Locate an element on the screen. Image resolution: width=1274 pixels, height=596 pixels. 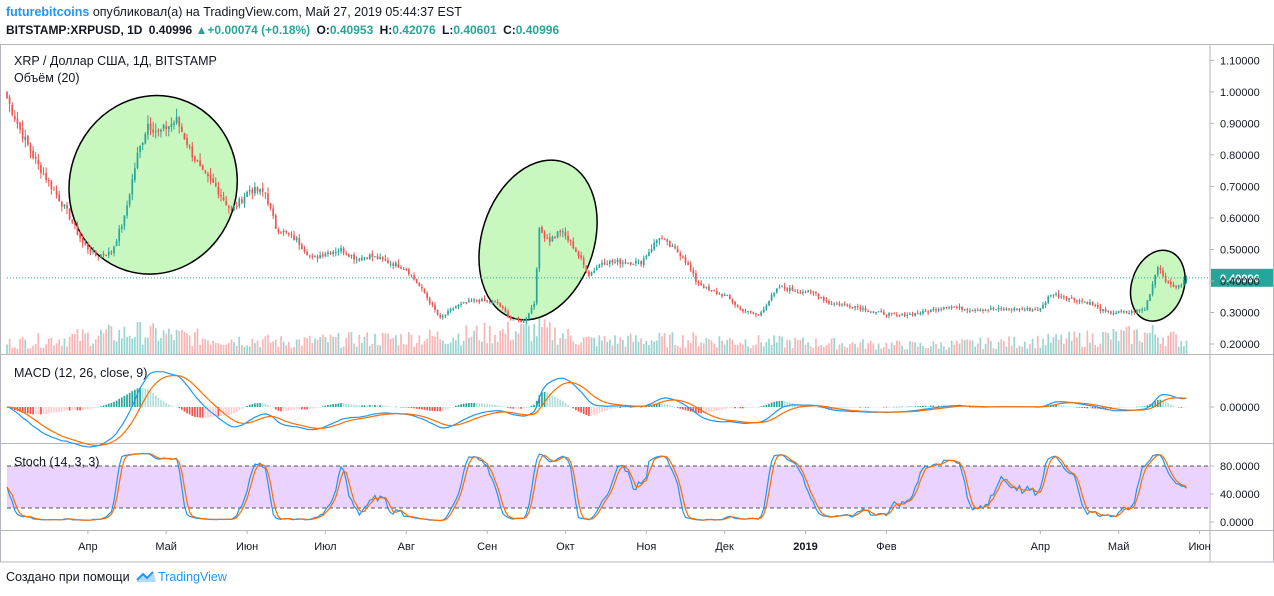
macd-tick-label: 0.00000 is located at coordinates (1240, 408).